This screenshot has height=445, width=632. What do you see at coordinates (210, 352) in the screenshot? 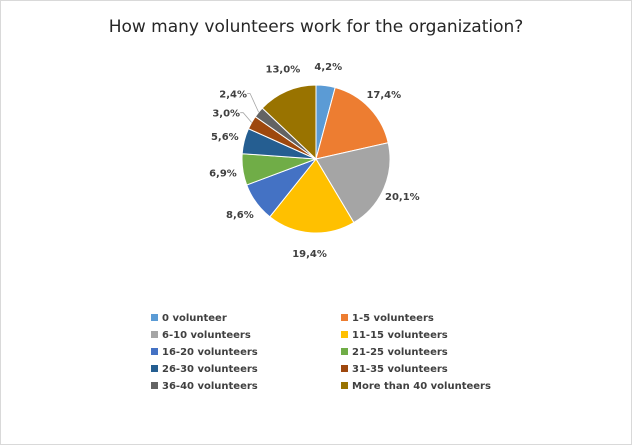
I see `legend-label: 16-20 volunteers` at bounding box center [210, 352].